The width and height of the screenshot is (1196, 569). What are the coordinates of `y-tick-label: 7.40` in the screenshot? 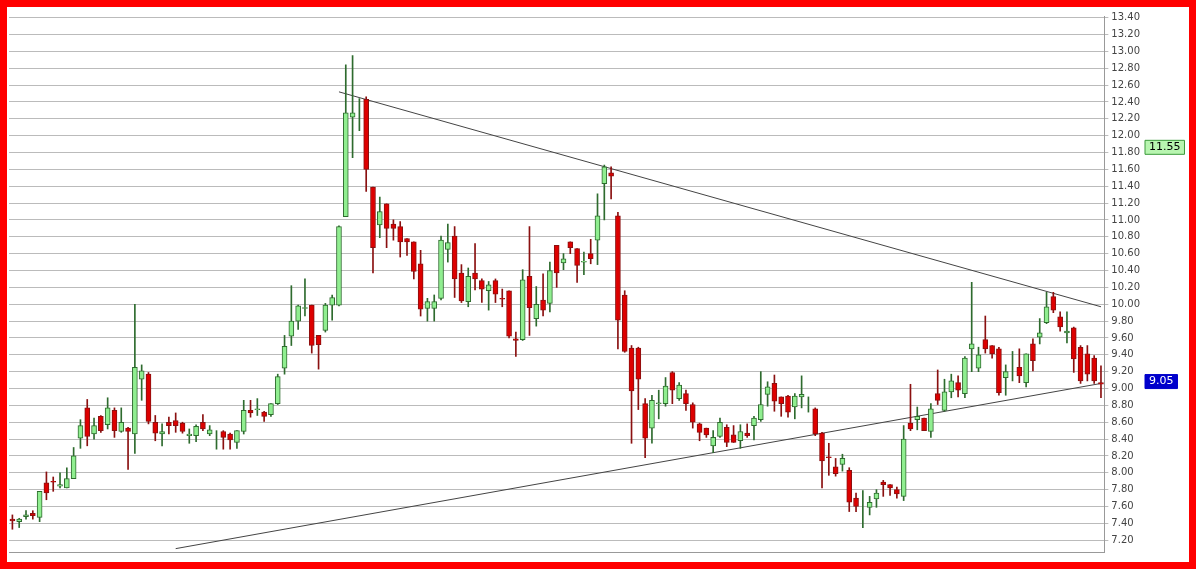 It's located at (1122, 522).